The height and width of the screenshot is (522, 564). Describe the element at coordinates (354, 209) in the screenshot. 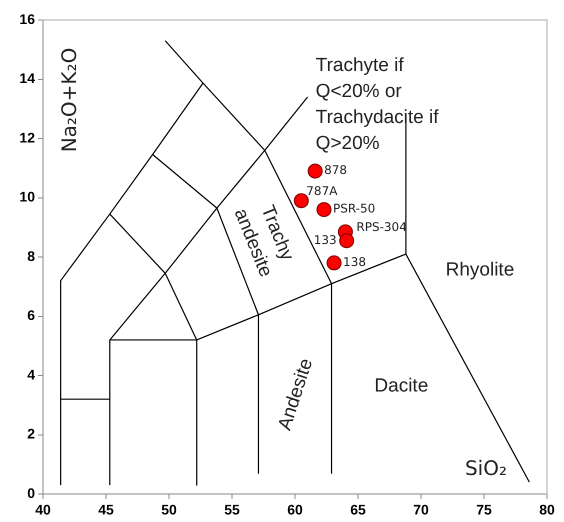

I see `annotation: PSR-50` at that location.